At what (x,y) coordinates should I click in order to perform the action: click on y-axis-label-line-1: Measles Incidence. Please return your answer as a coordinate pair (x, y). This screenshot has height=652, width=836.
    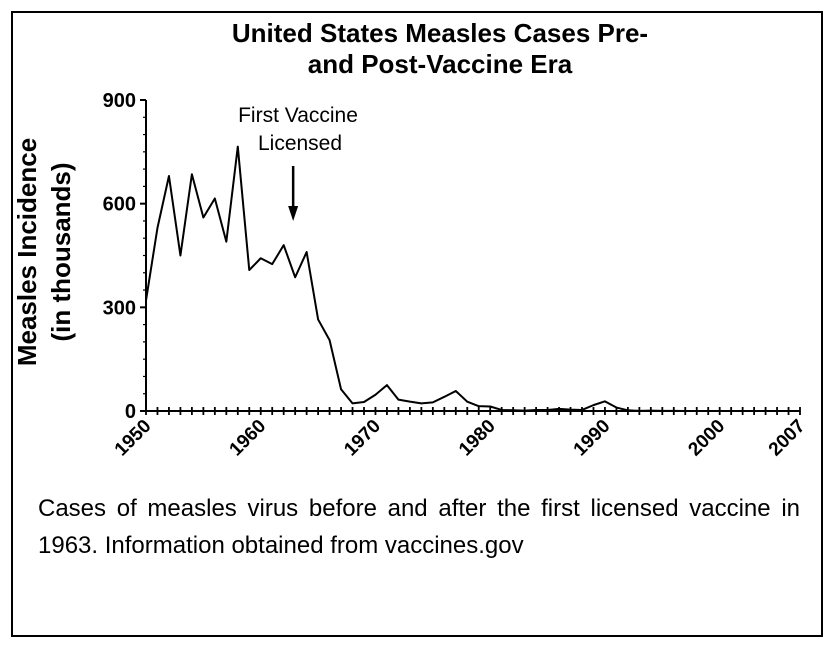
    Looking at the image, I should click on (27, 252).